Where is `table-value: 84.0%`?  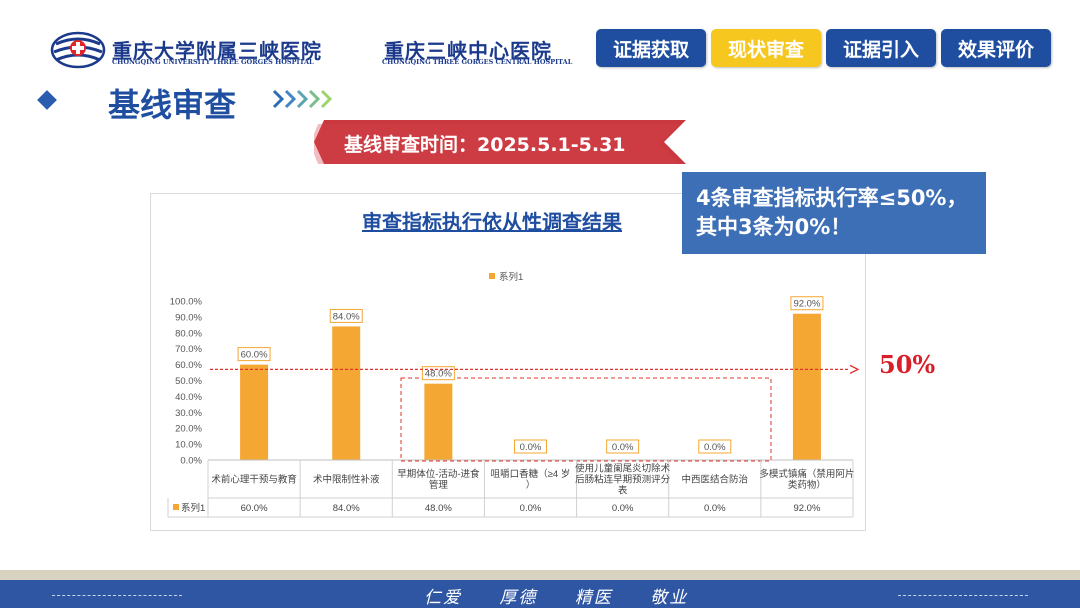
table-value: 84.0% is located at coordinates (346, 508).